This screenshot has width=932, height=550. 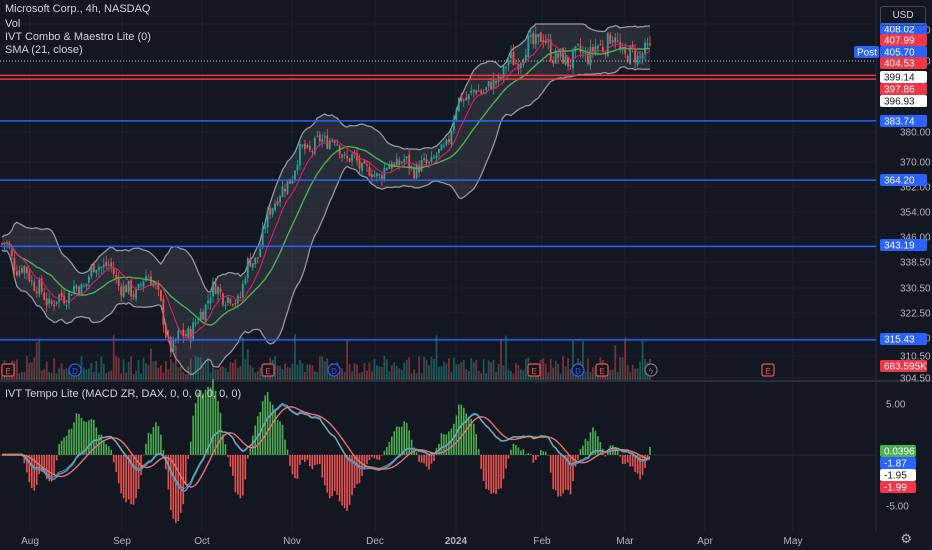 What do you see at coordinates (44, 50) in the screenshot?
I see `indicator-legend-2: SMA (21, close)` at bounding box center [44, 50].